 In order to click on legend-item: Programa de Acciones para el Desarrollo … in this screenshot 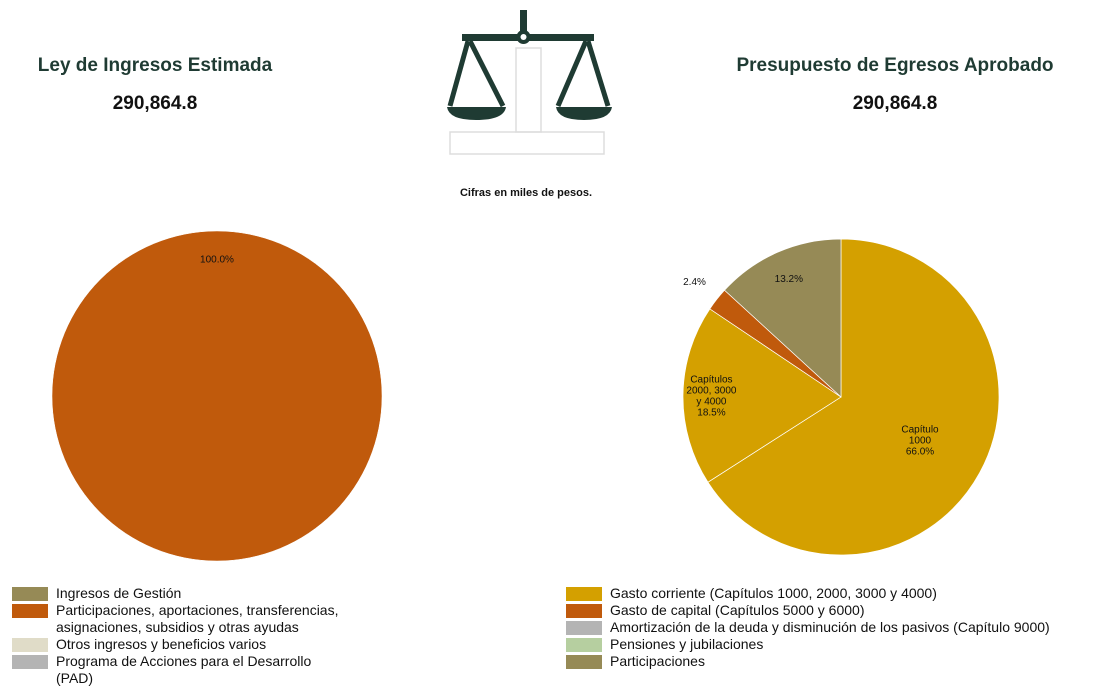, I will do `click(182, 670)`.